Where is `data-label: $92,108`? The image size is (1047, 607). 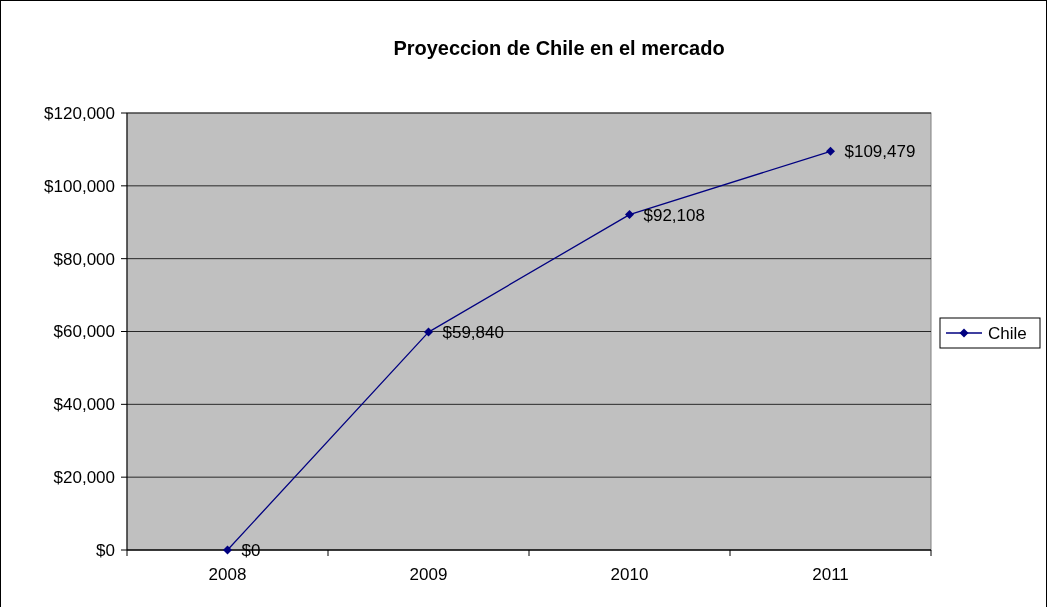 data-label: $92,108 is located at coordinates (674, 215).